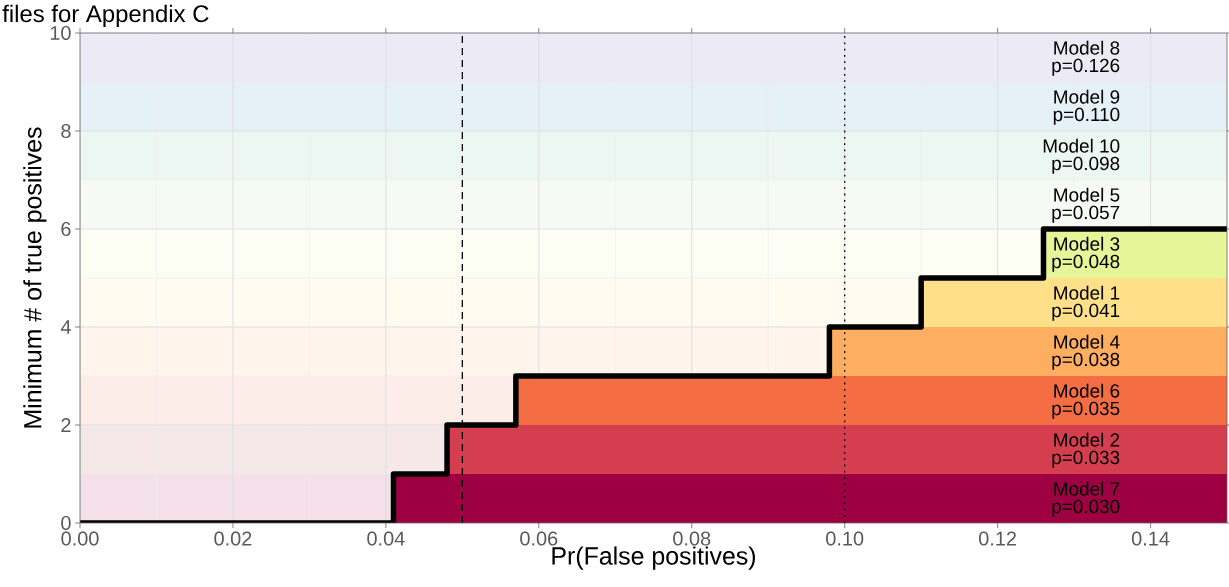 The image size is (1229, 587). What do you see at coordinates (539, 538) in the screenshot?
I see `x-tick-label: 0.06` at bounding box center [539, 538].